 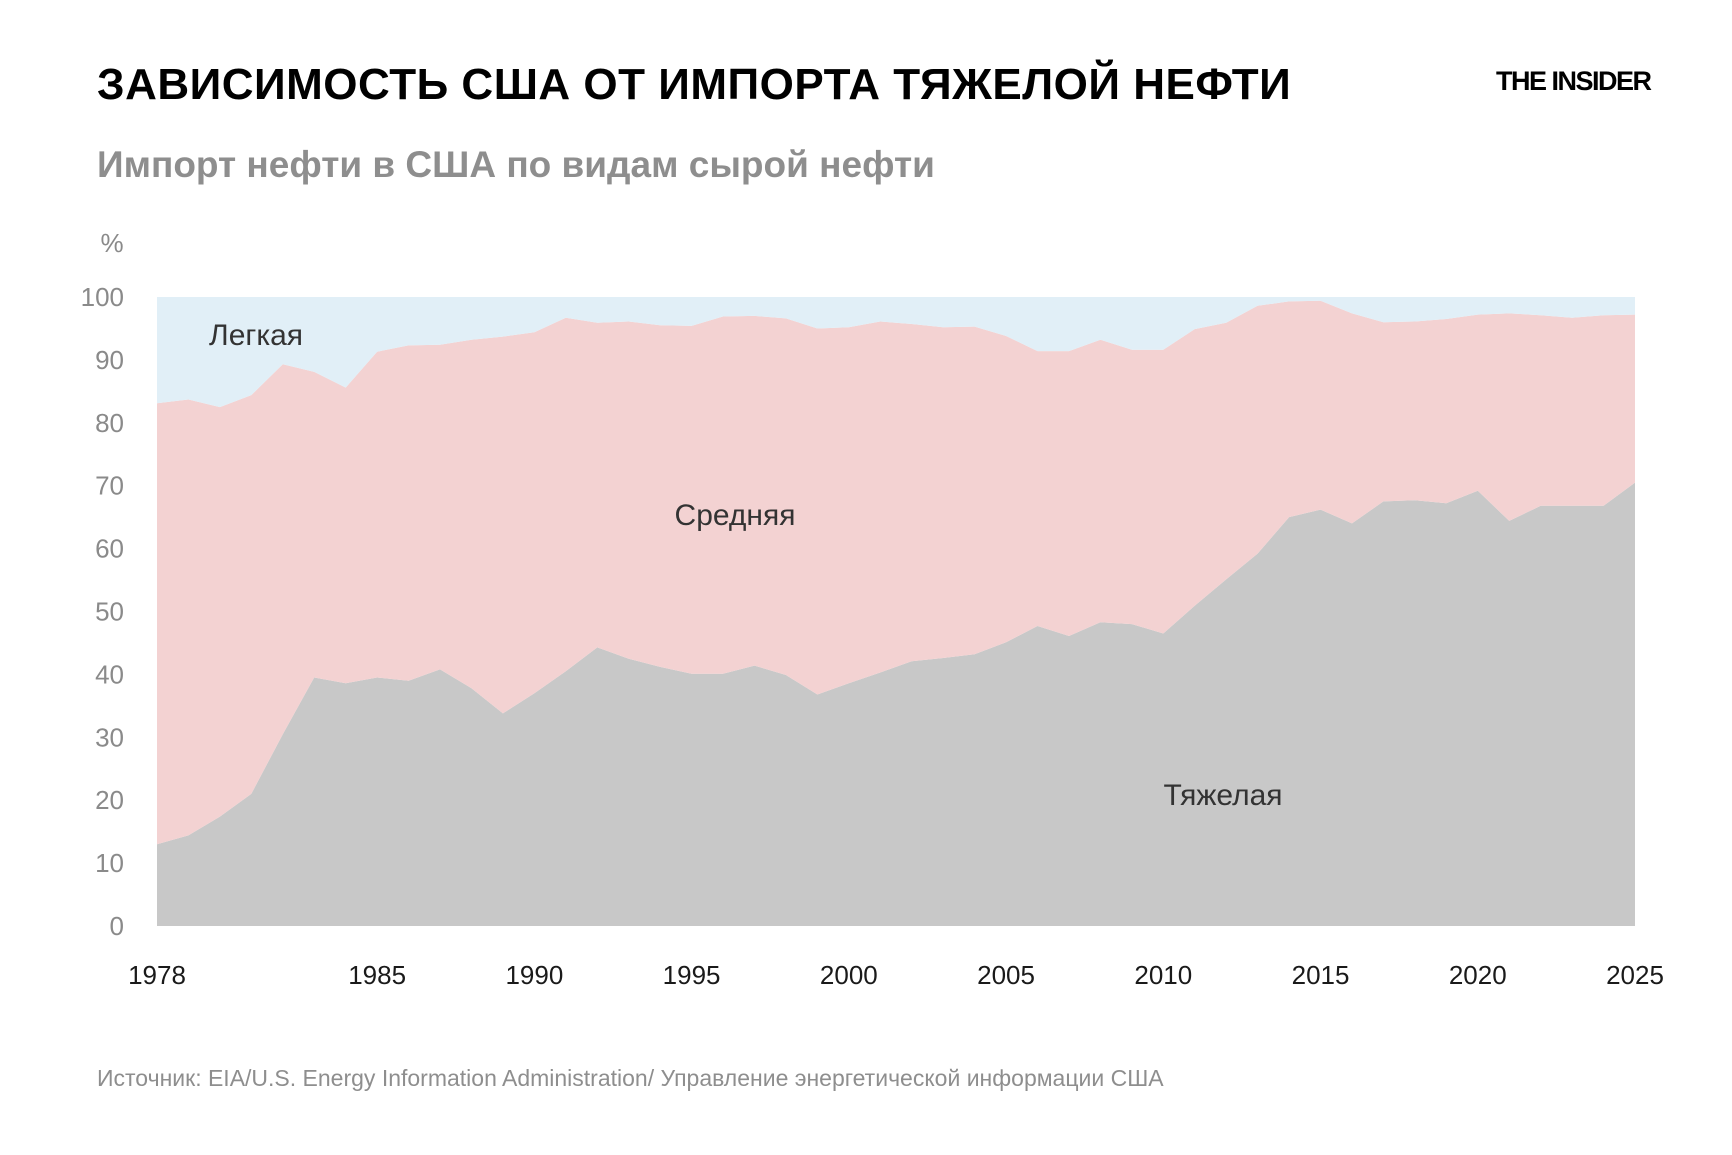 What do you see at coordinates (1321, 975) in the screenshot?
I see `x-tick-label: 2015` at bounding box center [1321, 975].